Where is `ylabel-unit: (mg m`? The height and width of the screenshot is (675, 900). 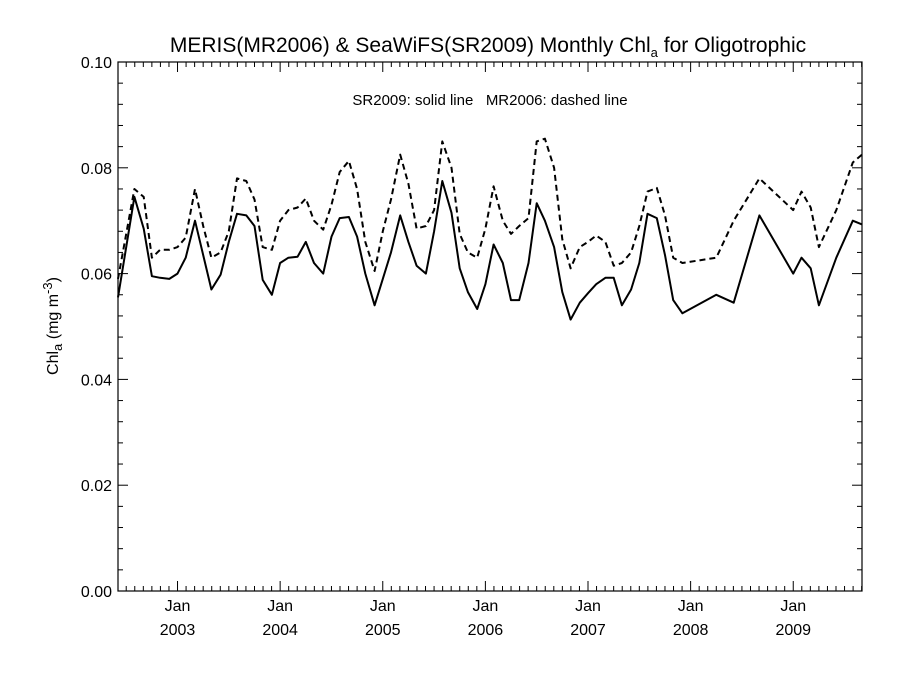 ylabel-unit: (mg m is located at coordinates (53, 319).